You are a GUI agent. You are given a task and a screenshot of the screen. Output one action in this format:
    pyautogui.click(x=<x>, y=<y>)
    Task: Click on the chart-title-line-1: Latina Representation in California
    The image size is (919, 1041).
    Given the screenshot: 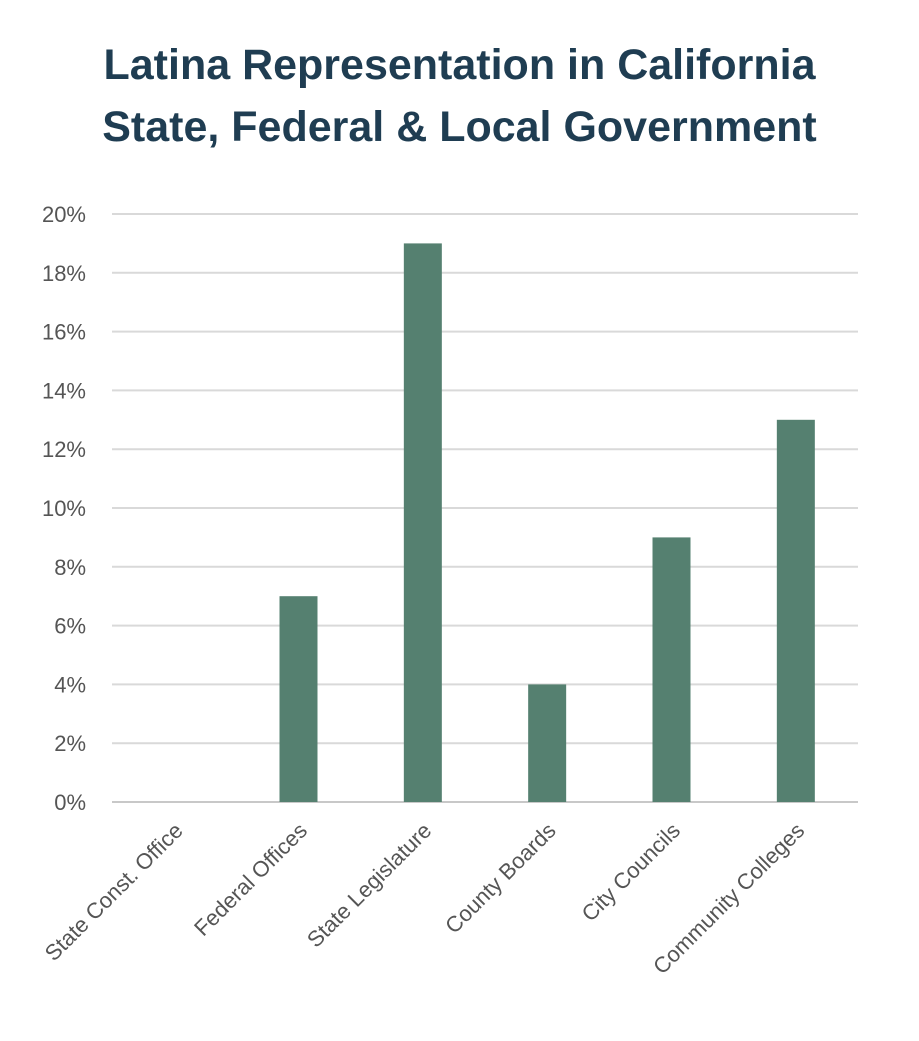 What is the action you would take?
    pyautogui.click(x=459, y=65)
    